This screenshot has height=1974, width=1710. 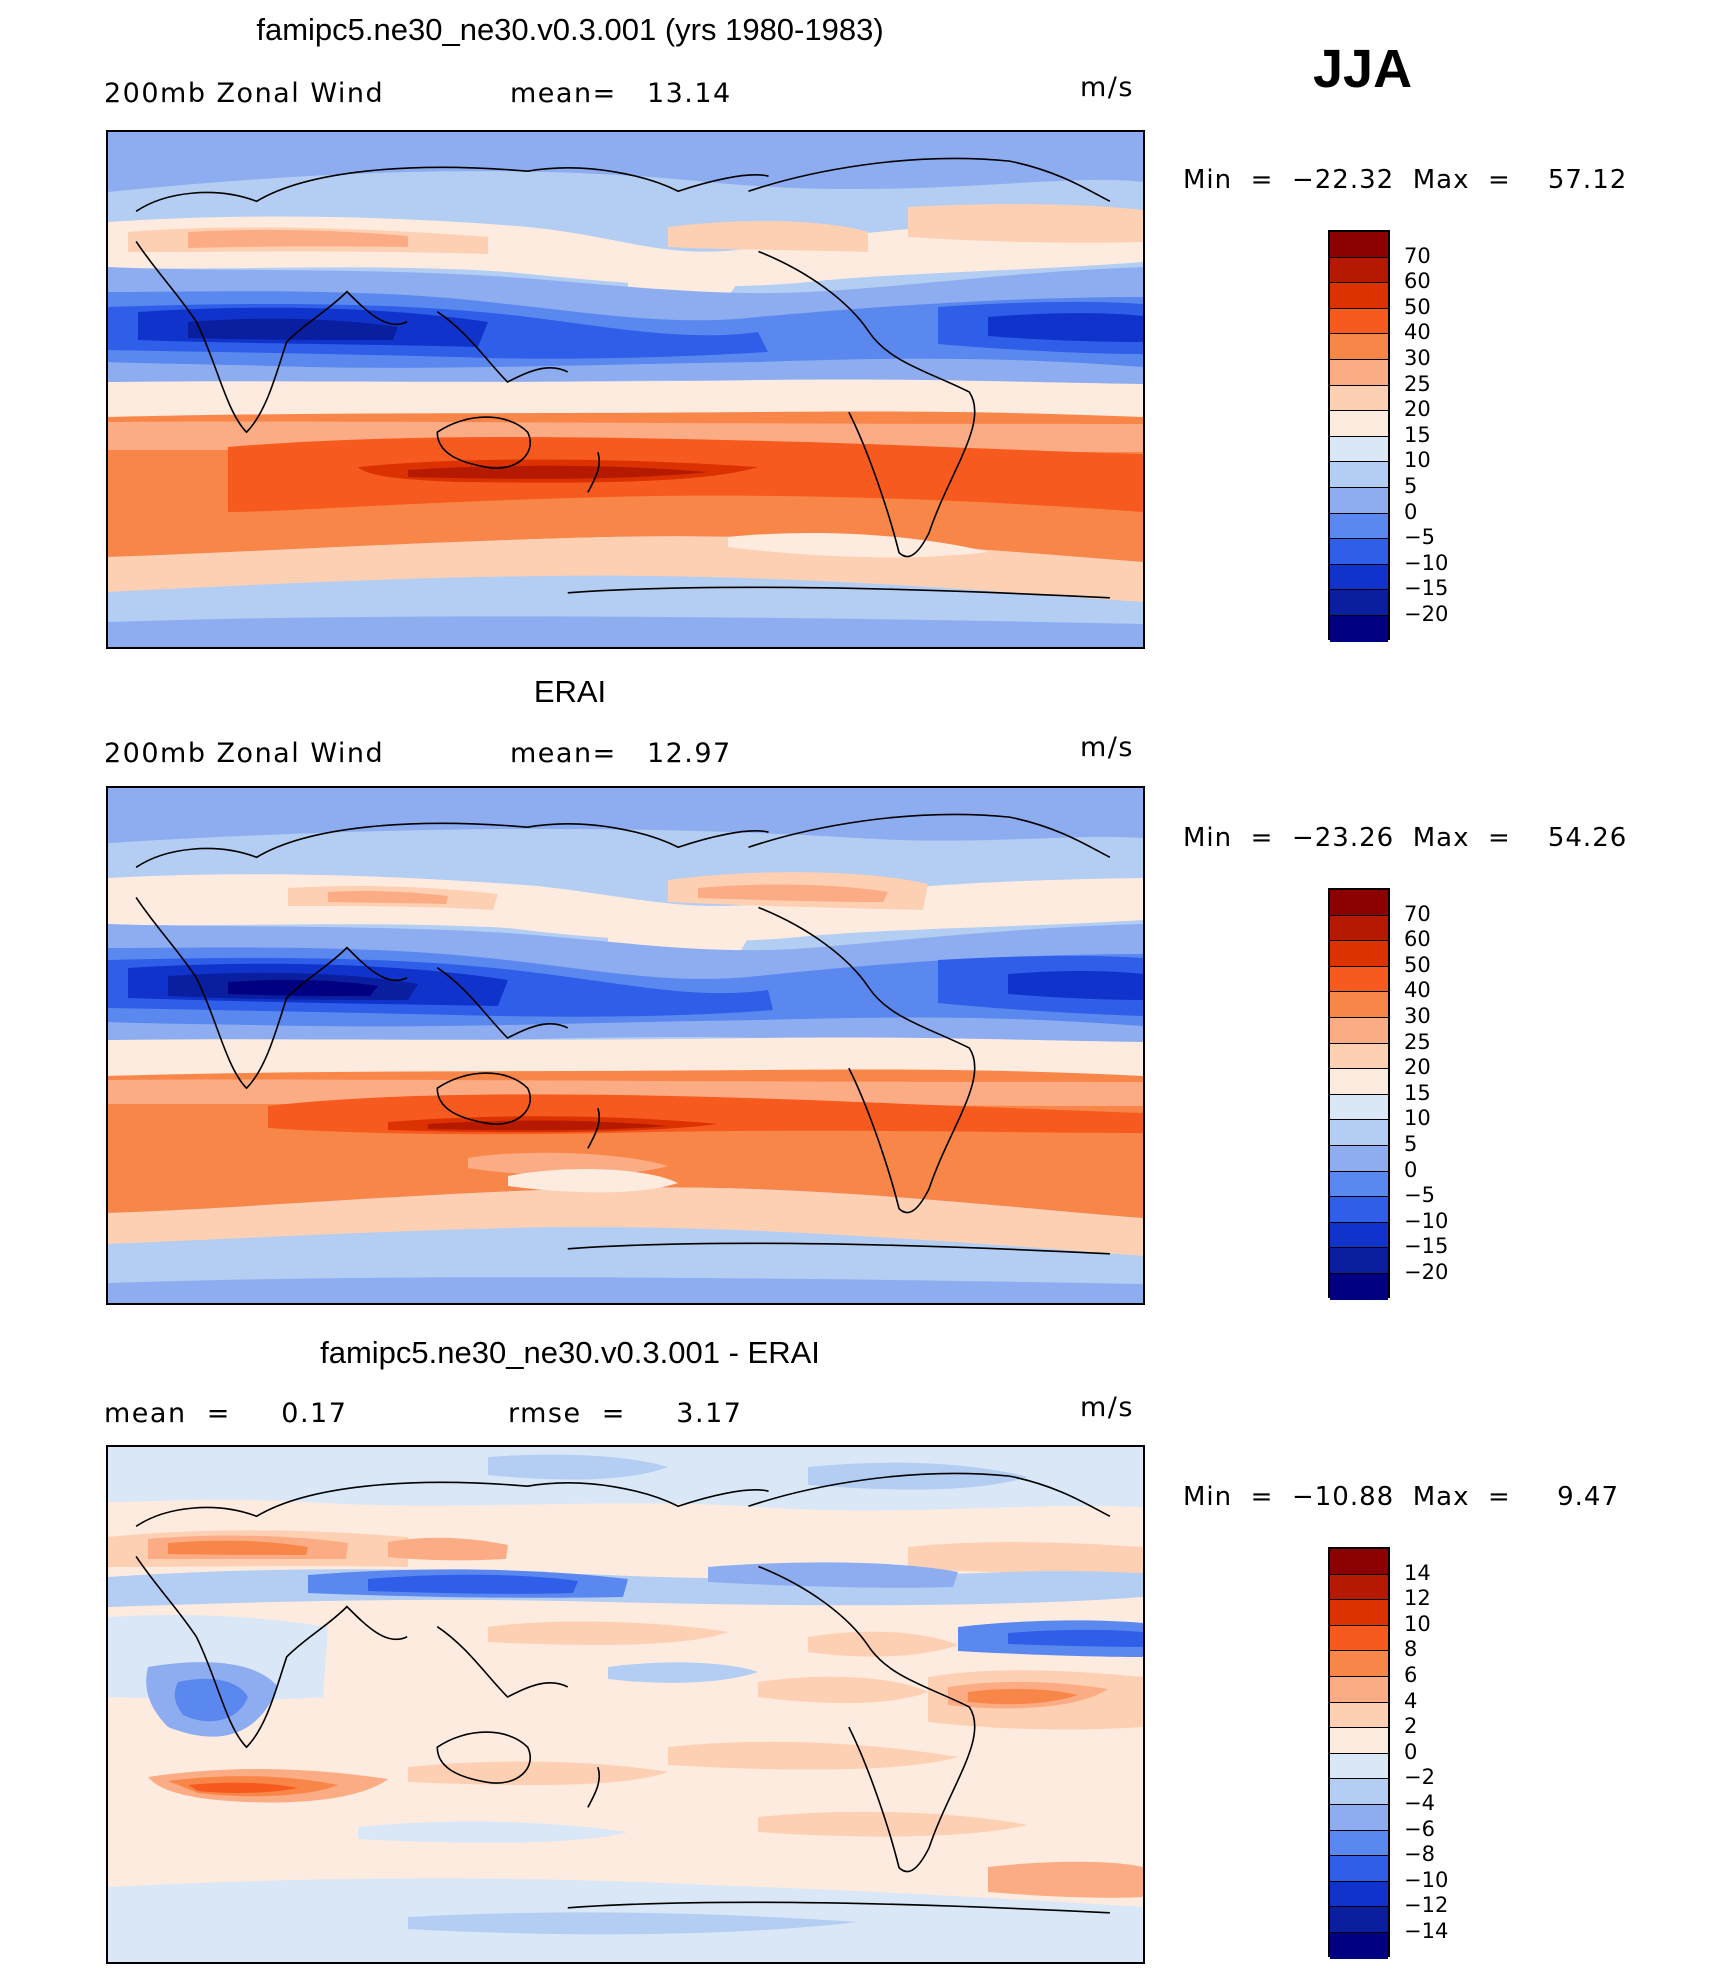 I want to click on panel-3-rmse-label: rmse = 3.17, so click(x=625, y=1413).